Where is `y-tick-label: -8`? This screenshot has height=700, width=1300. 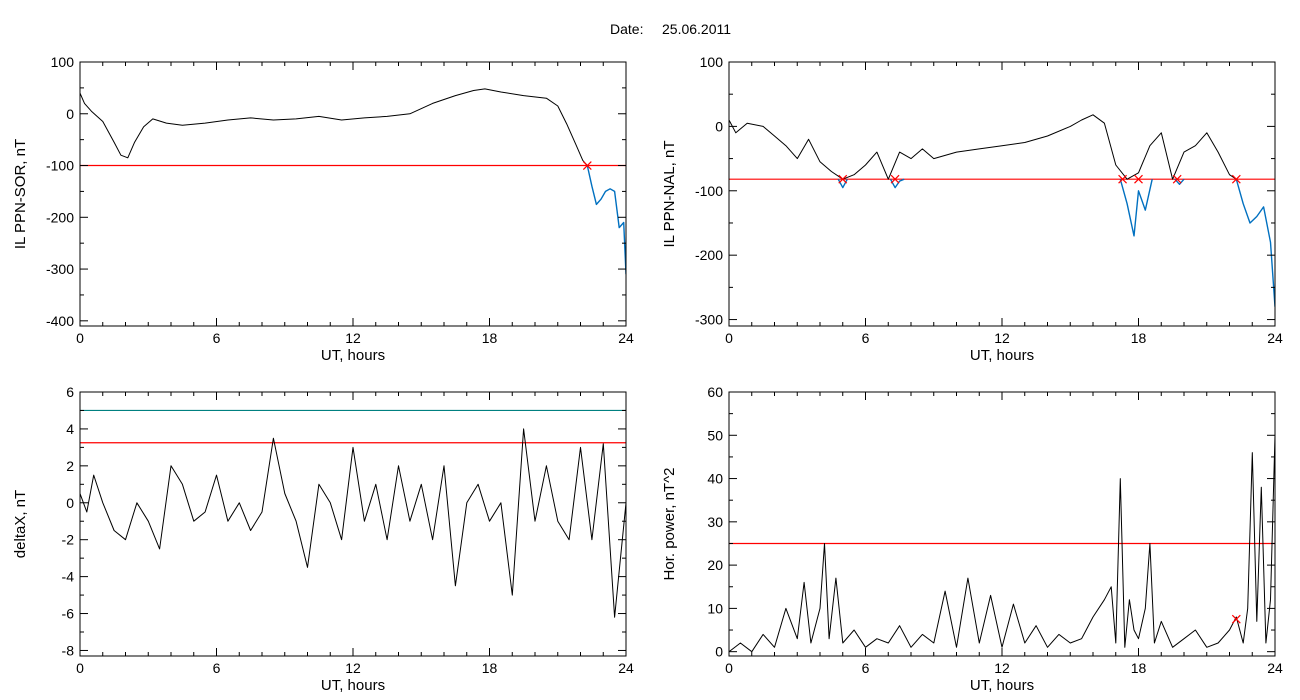
y-tick-label: -8 is located at coordinates (68, 650).